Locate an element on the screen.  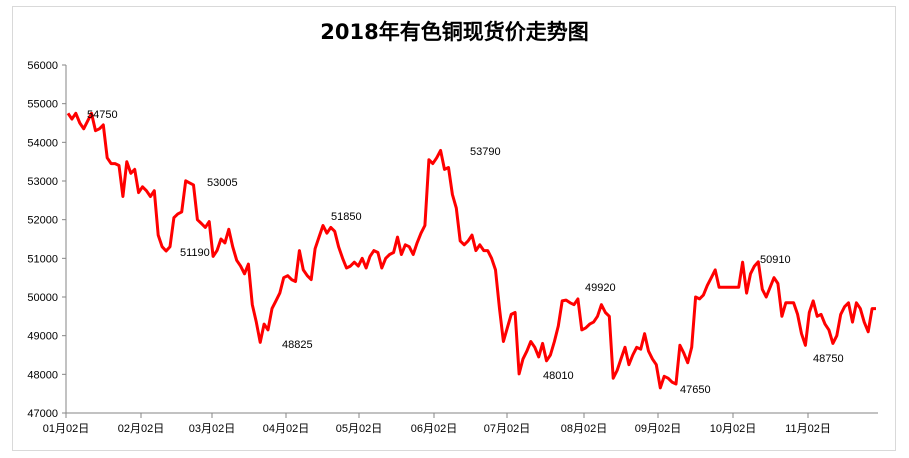
y-tick-label: 55000 is located at coordinates (42, 105).